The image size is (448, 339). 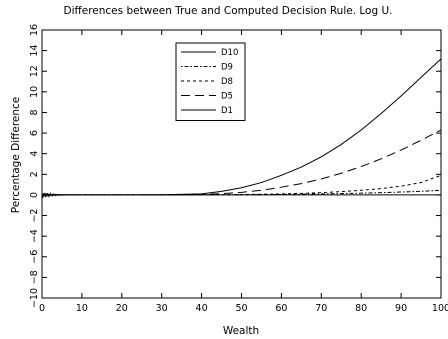 What do you see at coordinates (162, 308) in the screenshot?
I see `x-tick-label: 30` at bounding box center [162, 308].